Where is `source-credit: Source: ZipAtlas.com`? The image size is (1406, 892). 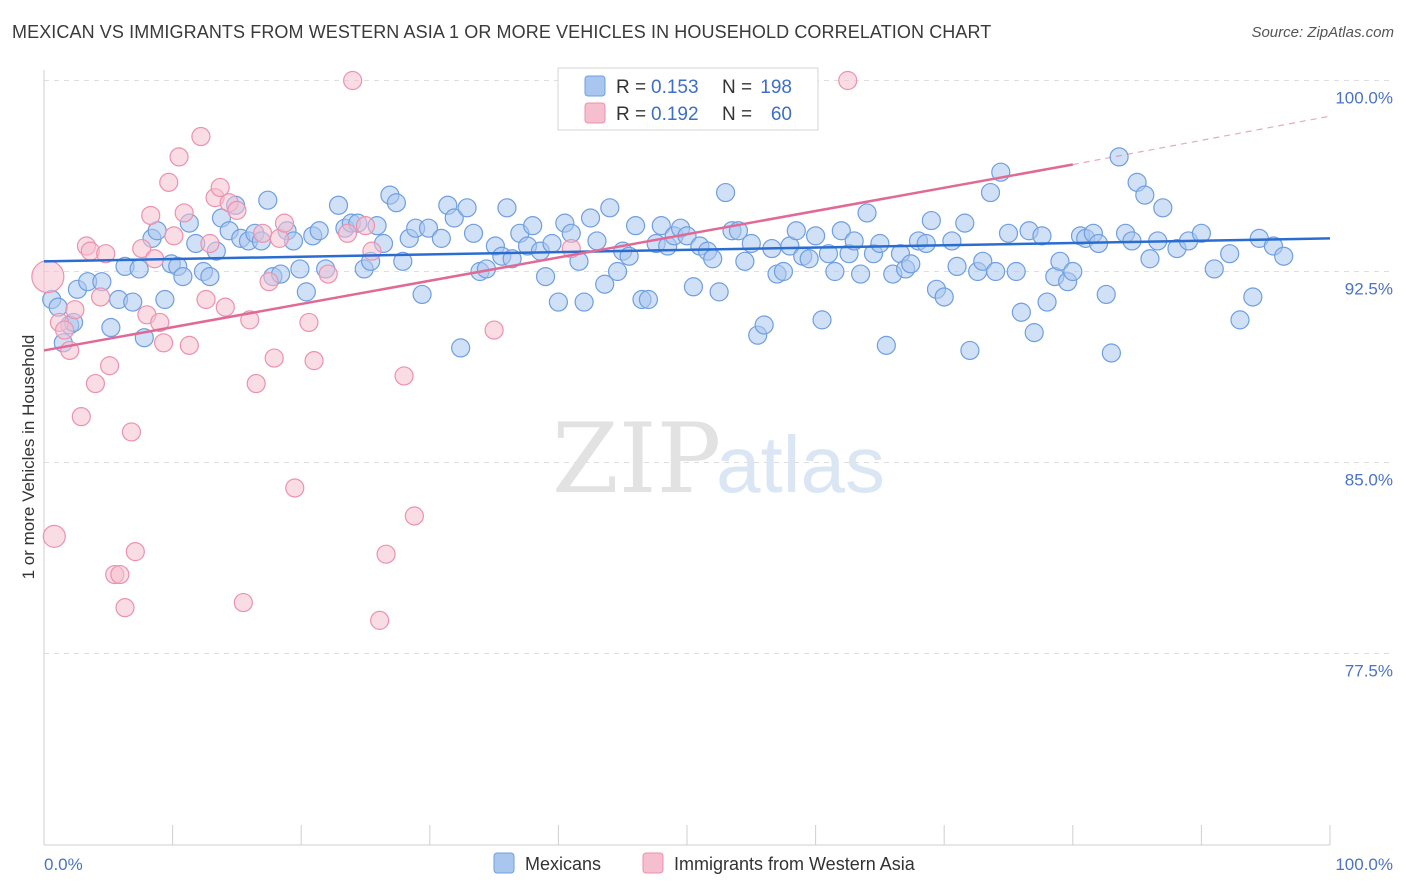 source-credit: Source: ZipAtlas.com is located at coordinates (1322, 32).